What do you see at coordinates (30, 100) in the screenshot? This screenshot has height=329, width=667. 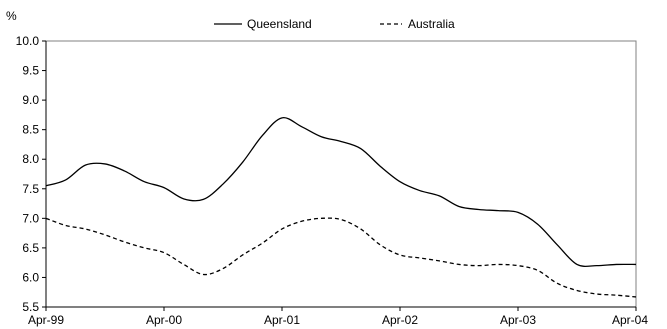 I see `y-tick-label: 9.0` at bounding box center [30, 100].